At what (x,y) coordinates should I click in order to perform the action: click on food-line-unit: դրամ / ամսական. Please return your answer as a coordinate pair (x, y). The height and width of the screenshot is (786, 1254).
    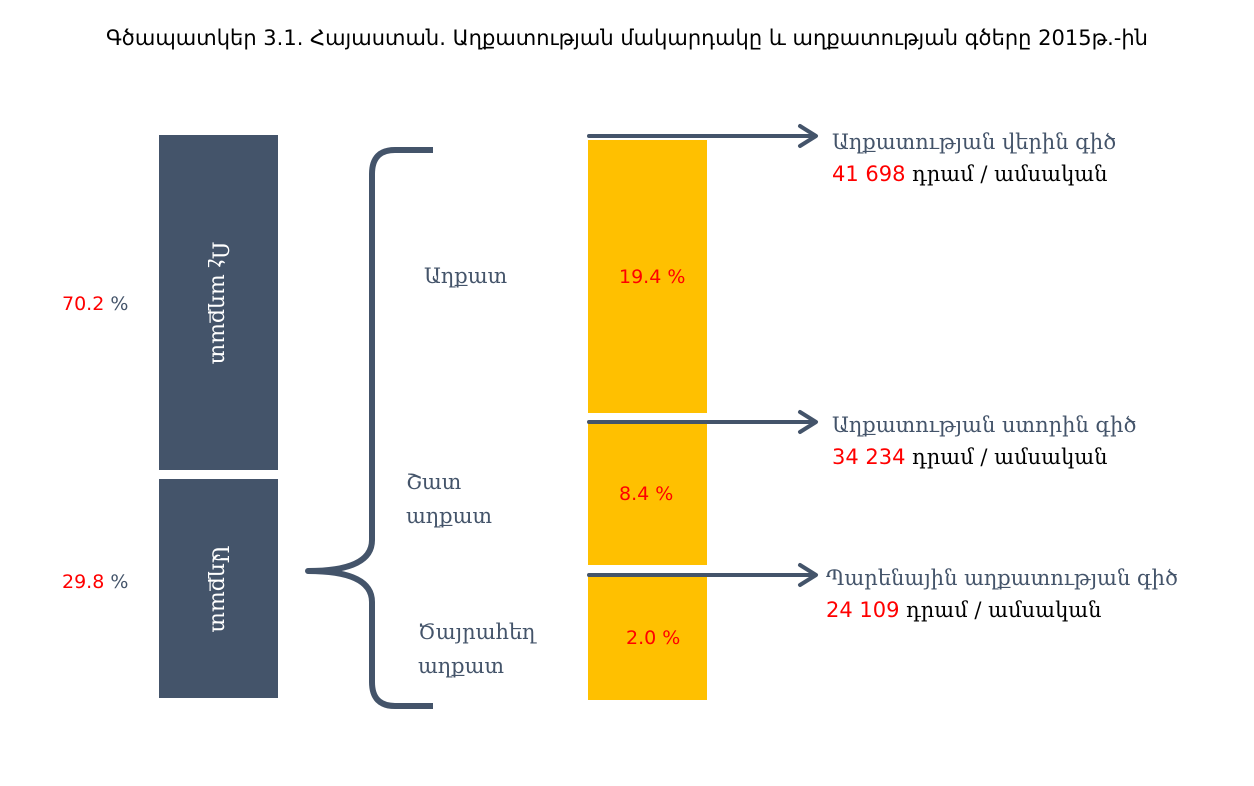
    Looking at the image, I should click on (1004, 610).